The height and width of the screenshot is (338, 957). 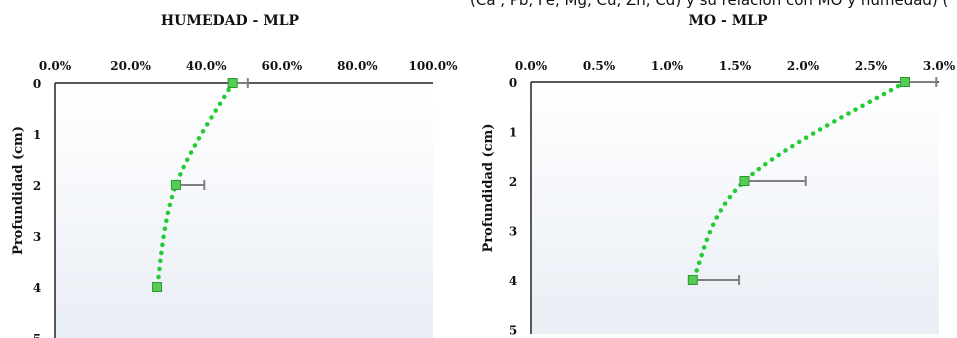 I want to click on chart-title: MO - MLP, so click(x=728, y=21).